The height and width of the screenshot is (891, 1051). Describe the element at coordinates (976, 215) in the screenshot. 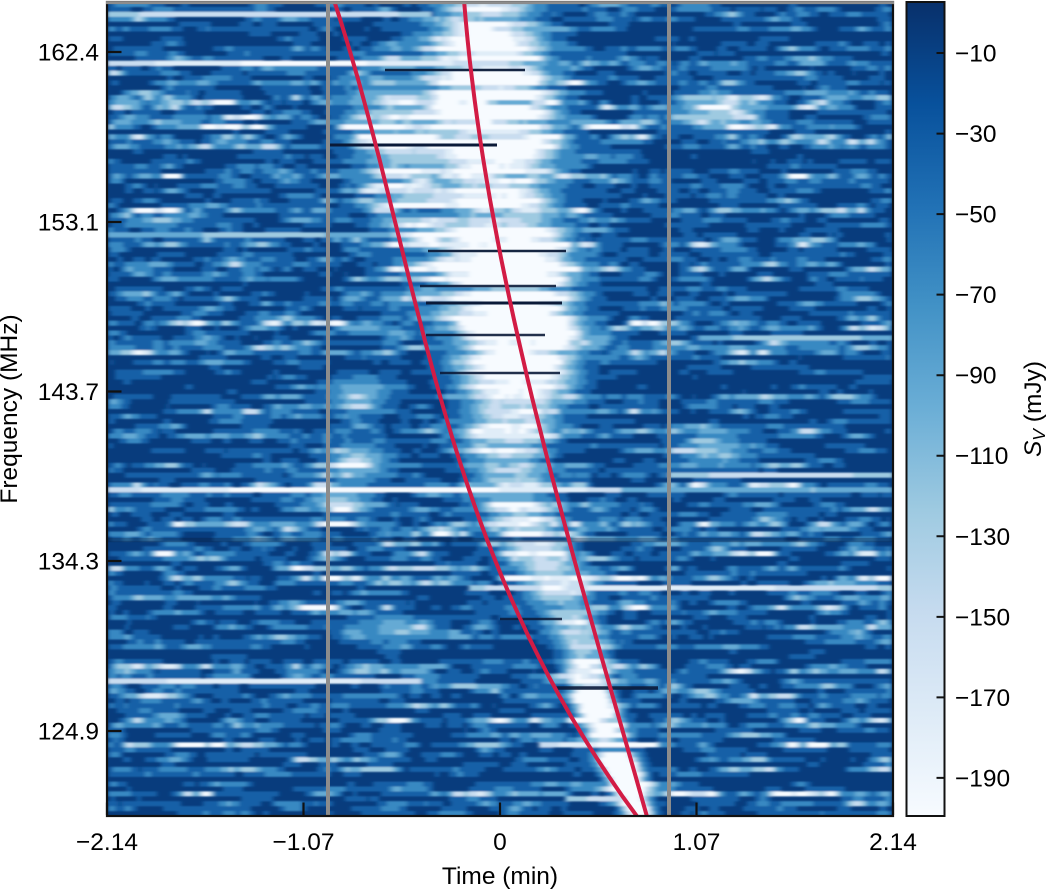

I see `svg-text: −50` at that location.